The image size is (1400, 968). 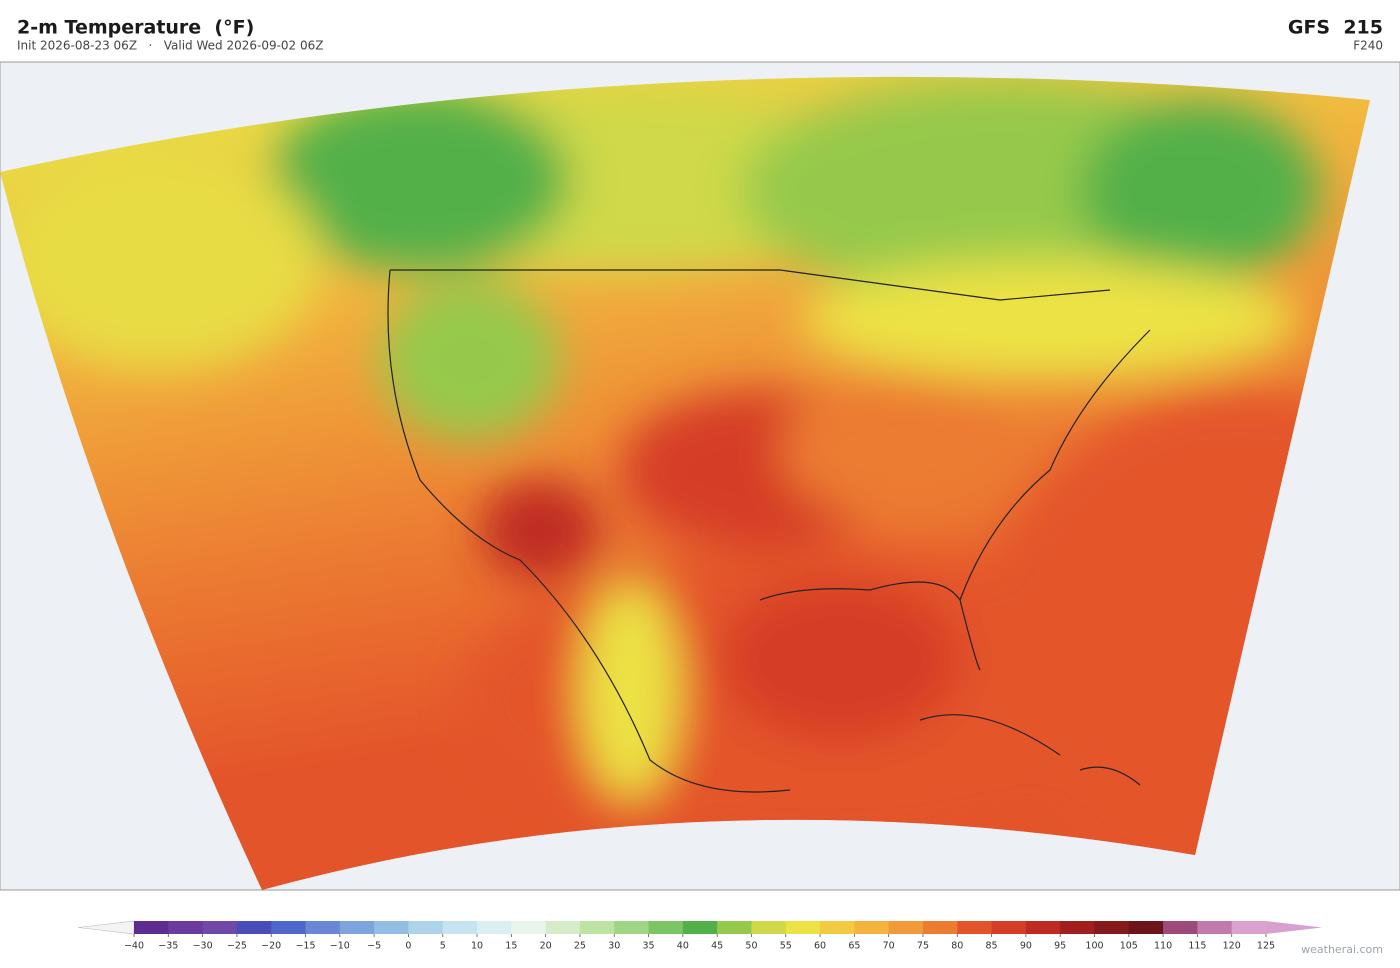 What do you see at coordinates (305, 946) in the screenshot?
I see `colorbar-tick-label: −15` at bounding box center [305, 946].